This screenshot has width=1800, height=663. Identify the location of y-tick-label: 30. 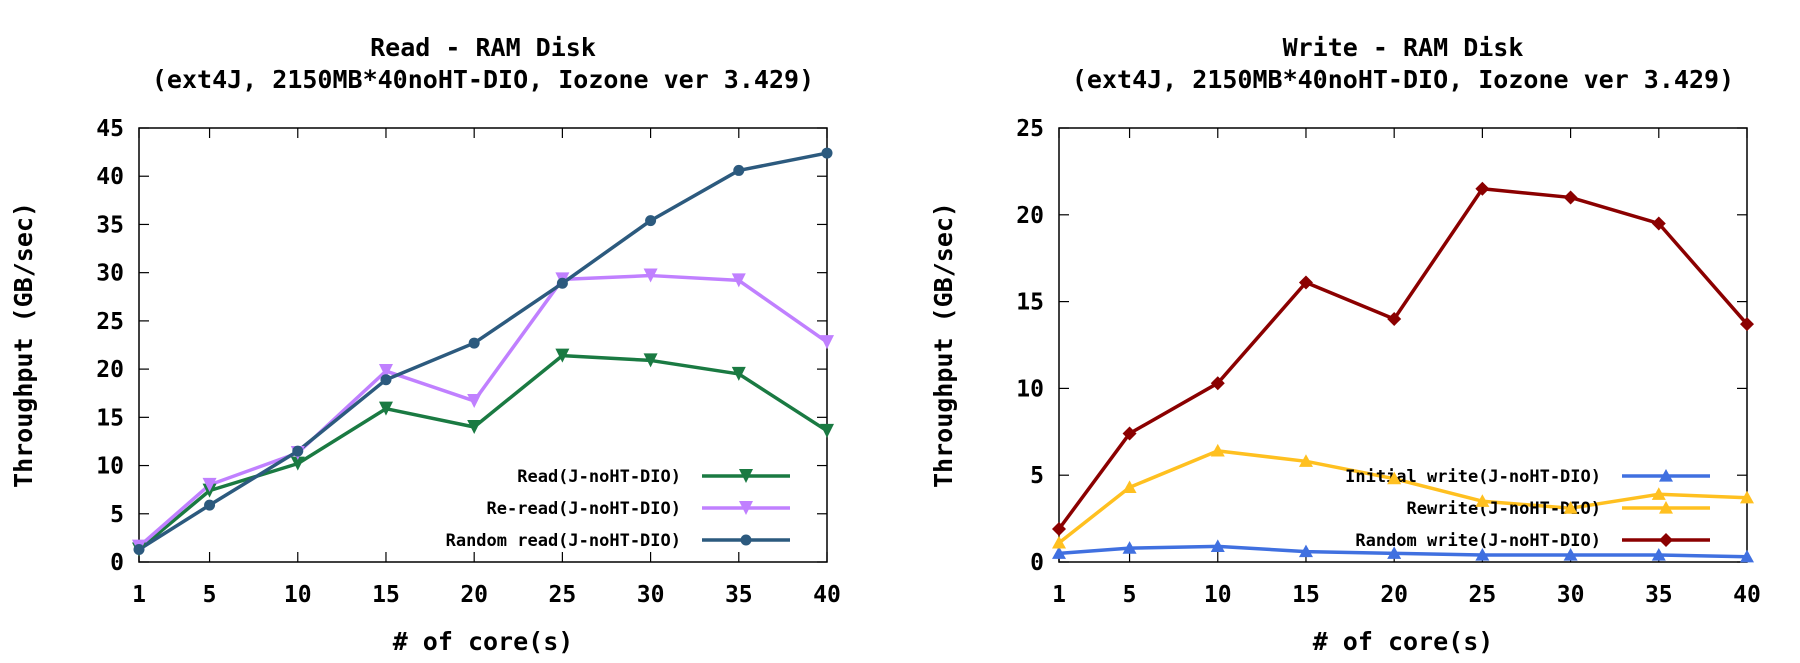
(110, 274).